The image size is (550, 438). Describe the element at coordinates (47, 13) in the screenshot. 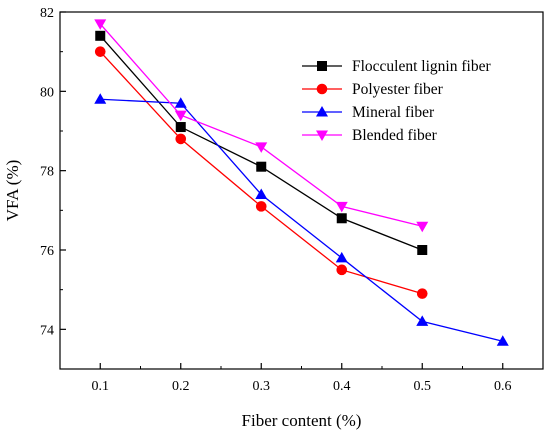

I see `y-tick-label: 82` at that location.